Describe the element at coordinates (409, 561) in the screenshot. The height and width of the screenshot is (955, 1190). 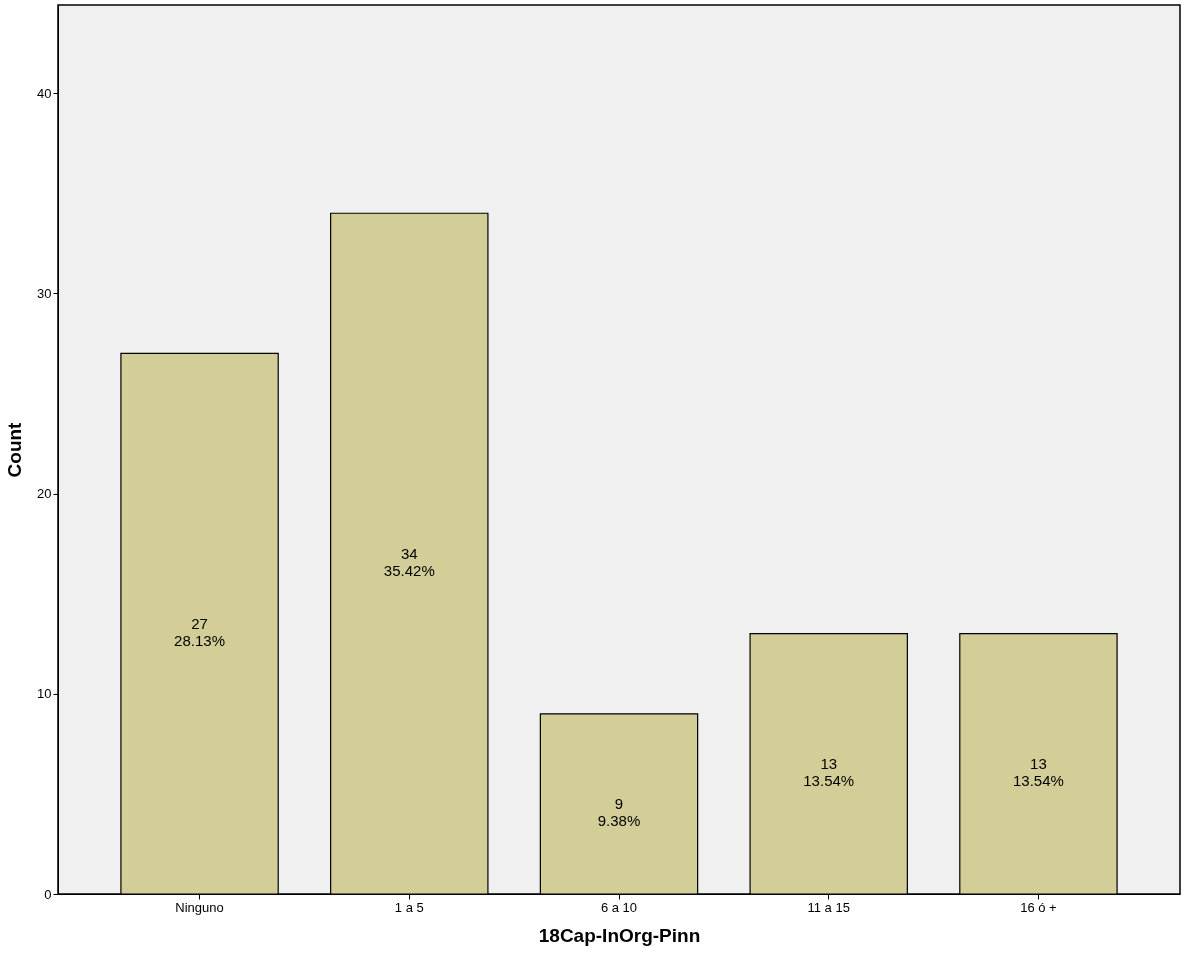
I see `data-label: 34 35.42%` at that location.